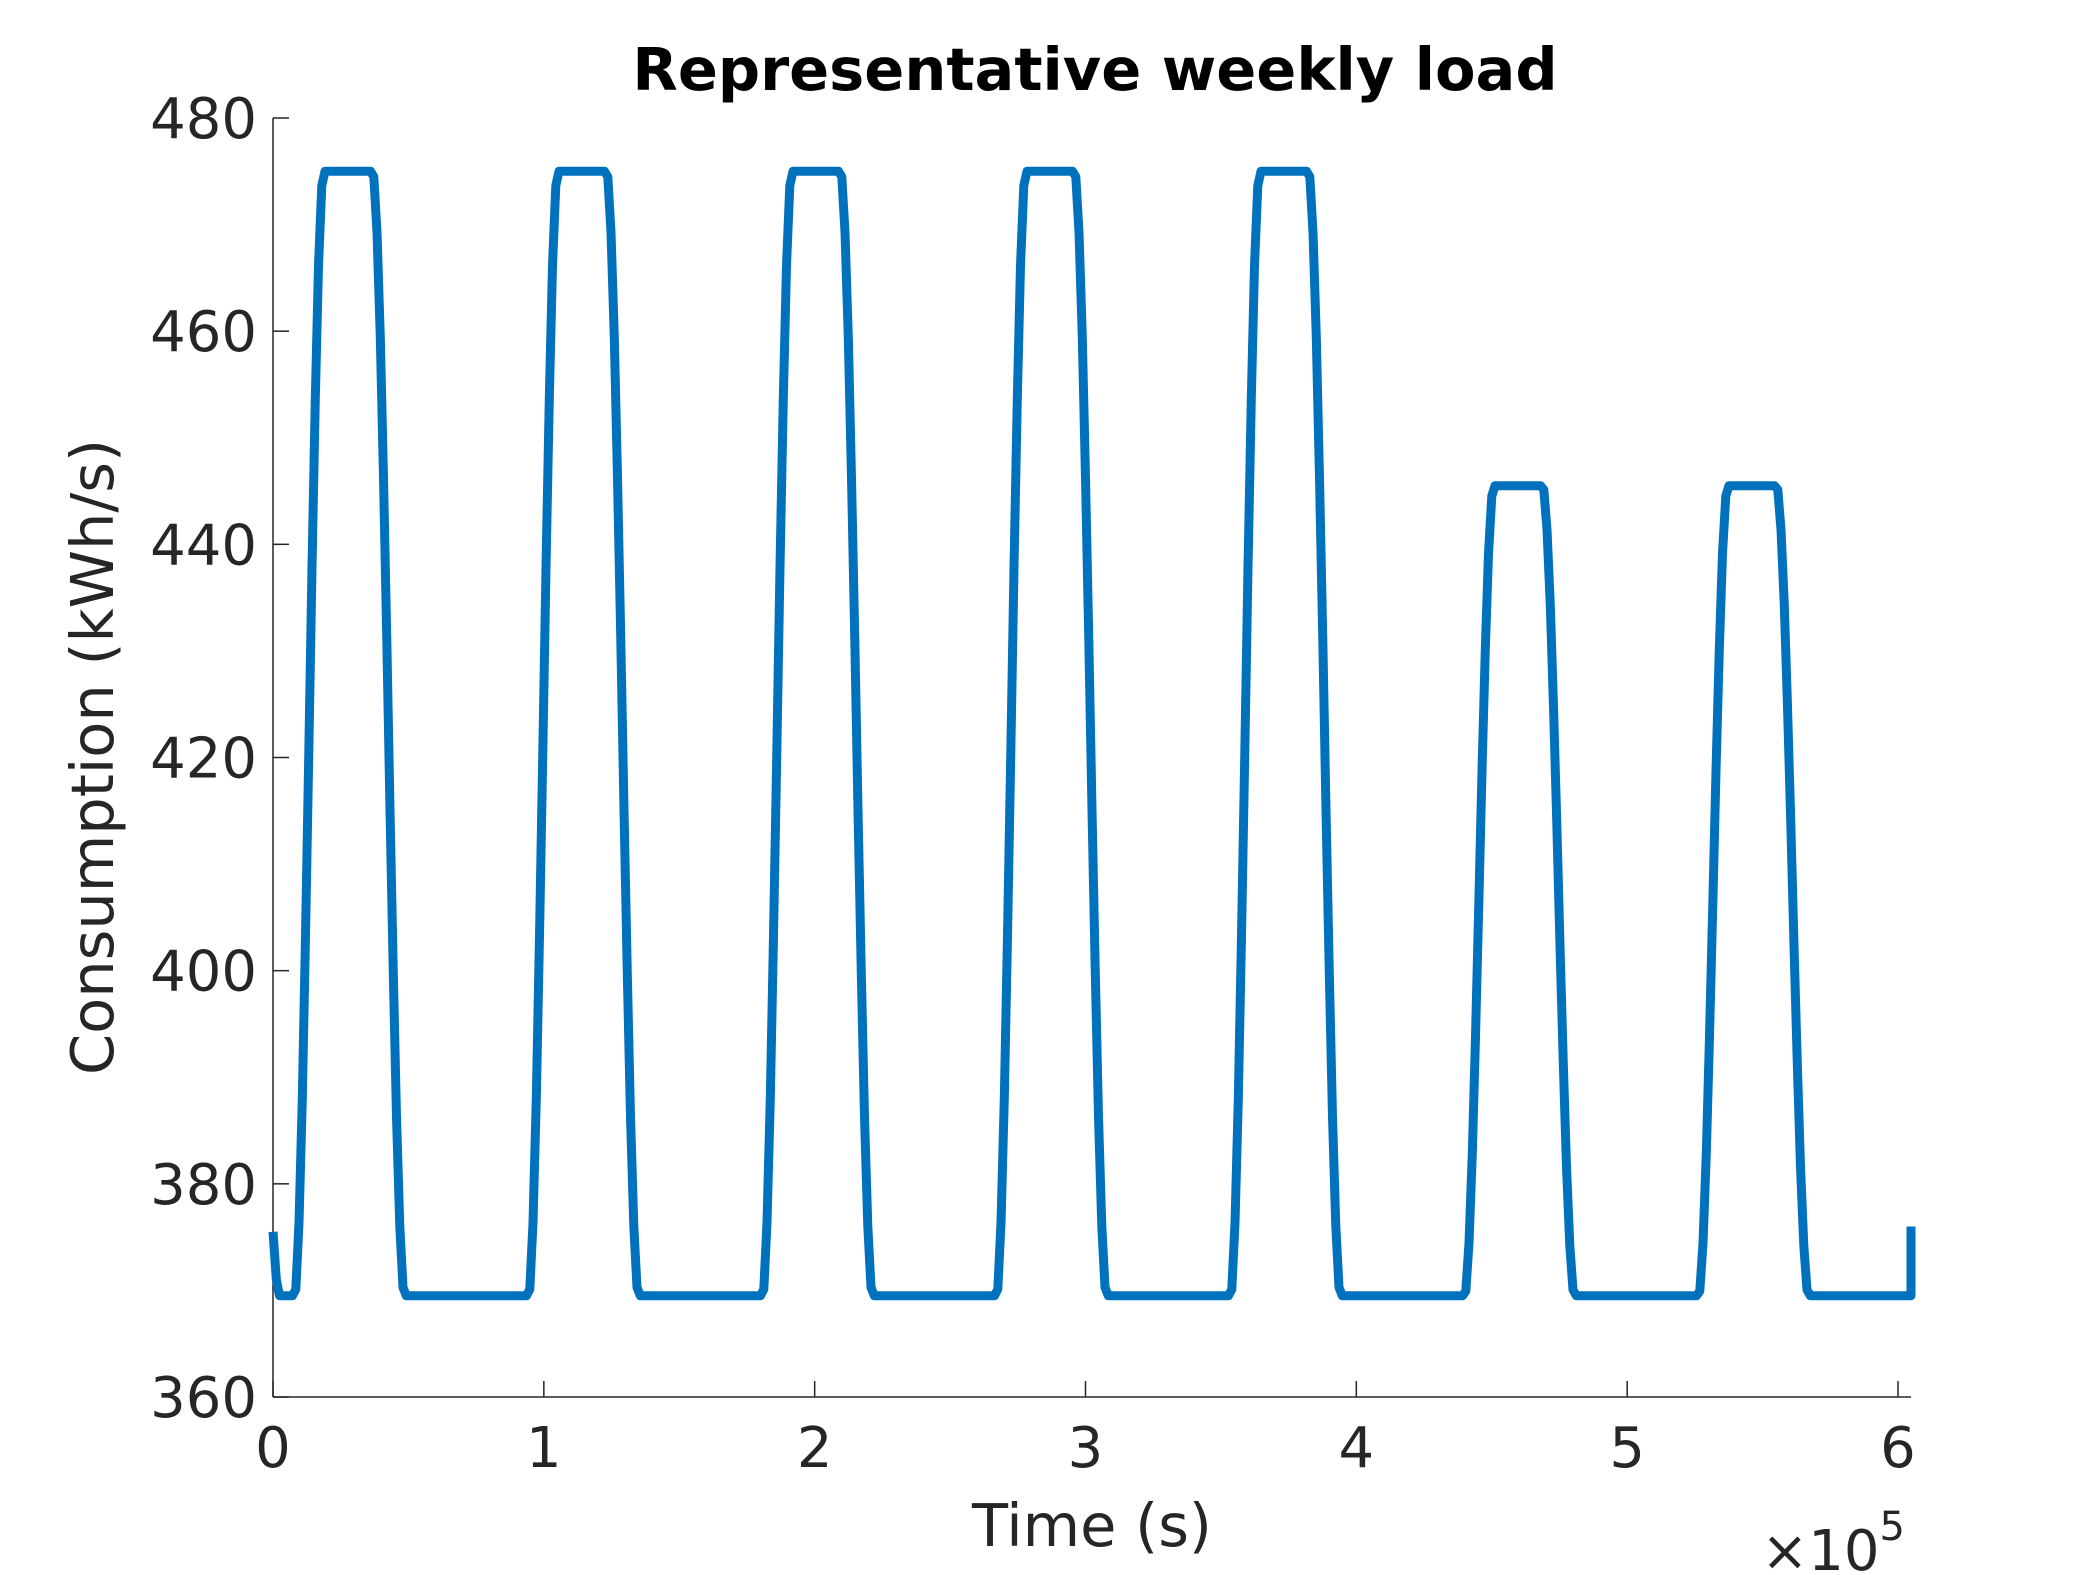 This screenshot has width=2100, height=1575. What do you see at coordinates (1820, 1547) in the screenshot?
I see `x-exponent-base: ×10` at bounding box center [1820, 1547].